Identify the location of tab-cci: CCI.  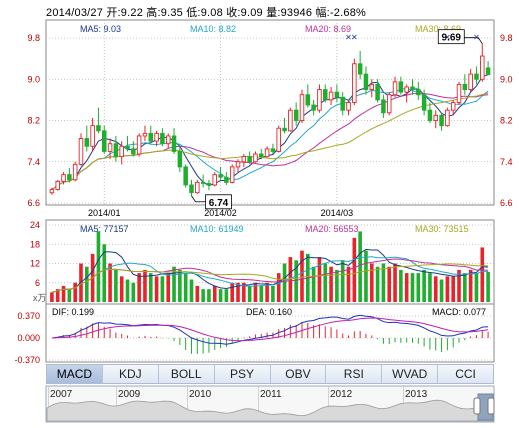
(465, 374).